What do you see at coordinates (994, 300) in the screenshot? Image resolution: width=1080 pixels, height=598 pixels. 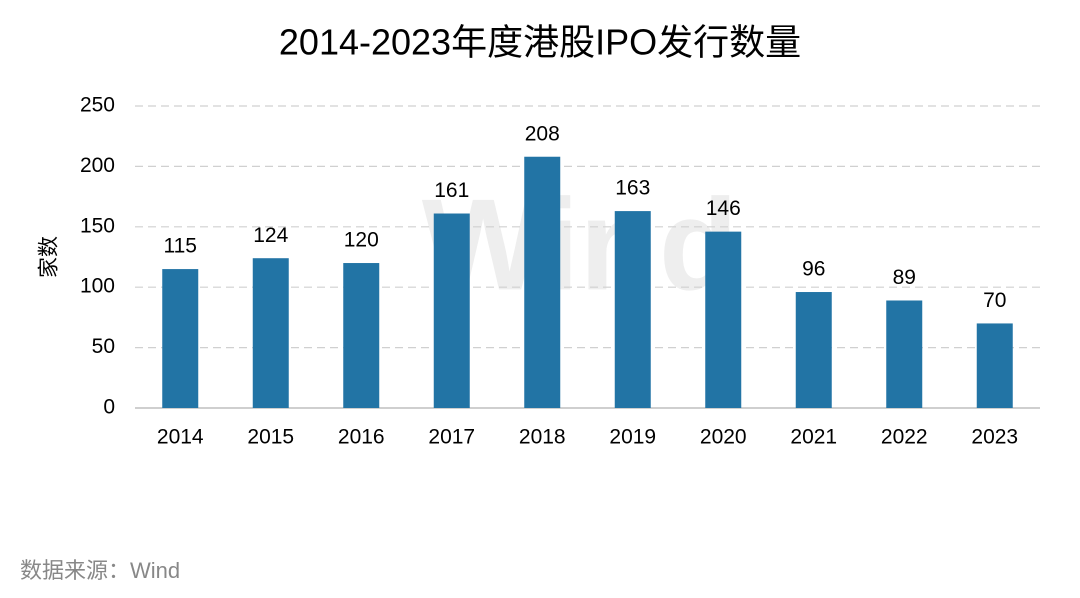 I see `data-label: 70` at bounding box center [994, 300].